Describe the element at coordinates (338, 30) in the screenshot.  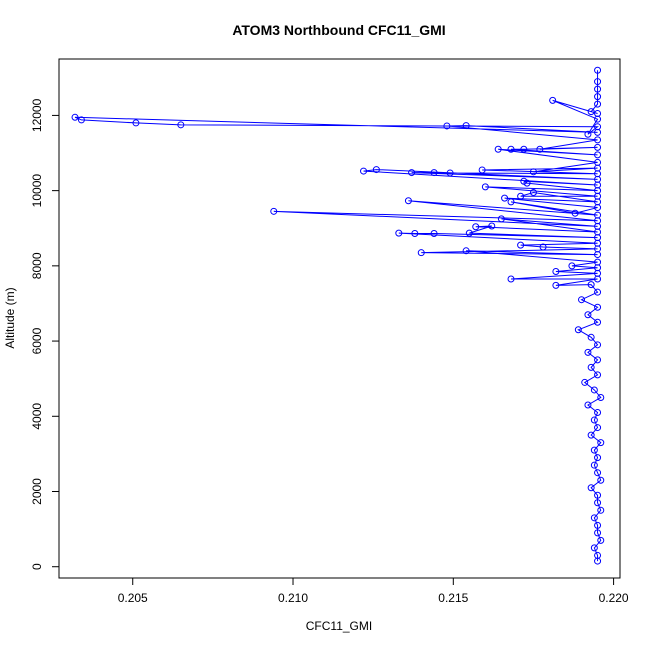
I see `chart-title: ATOM3 Northbound CFC11_GMI` at that location.